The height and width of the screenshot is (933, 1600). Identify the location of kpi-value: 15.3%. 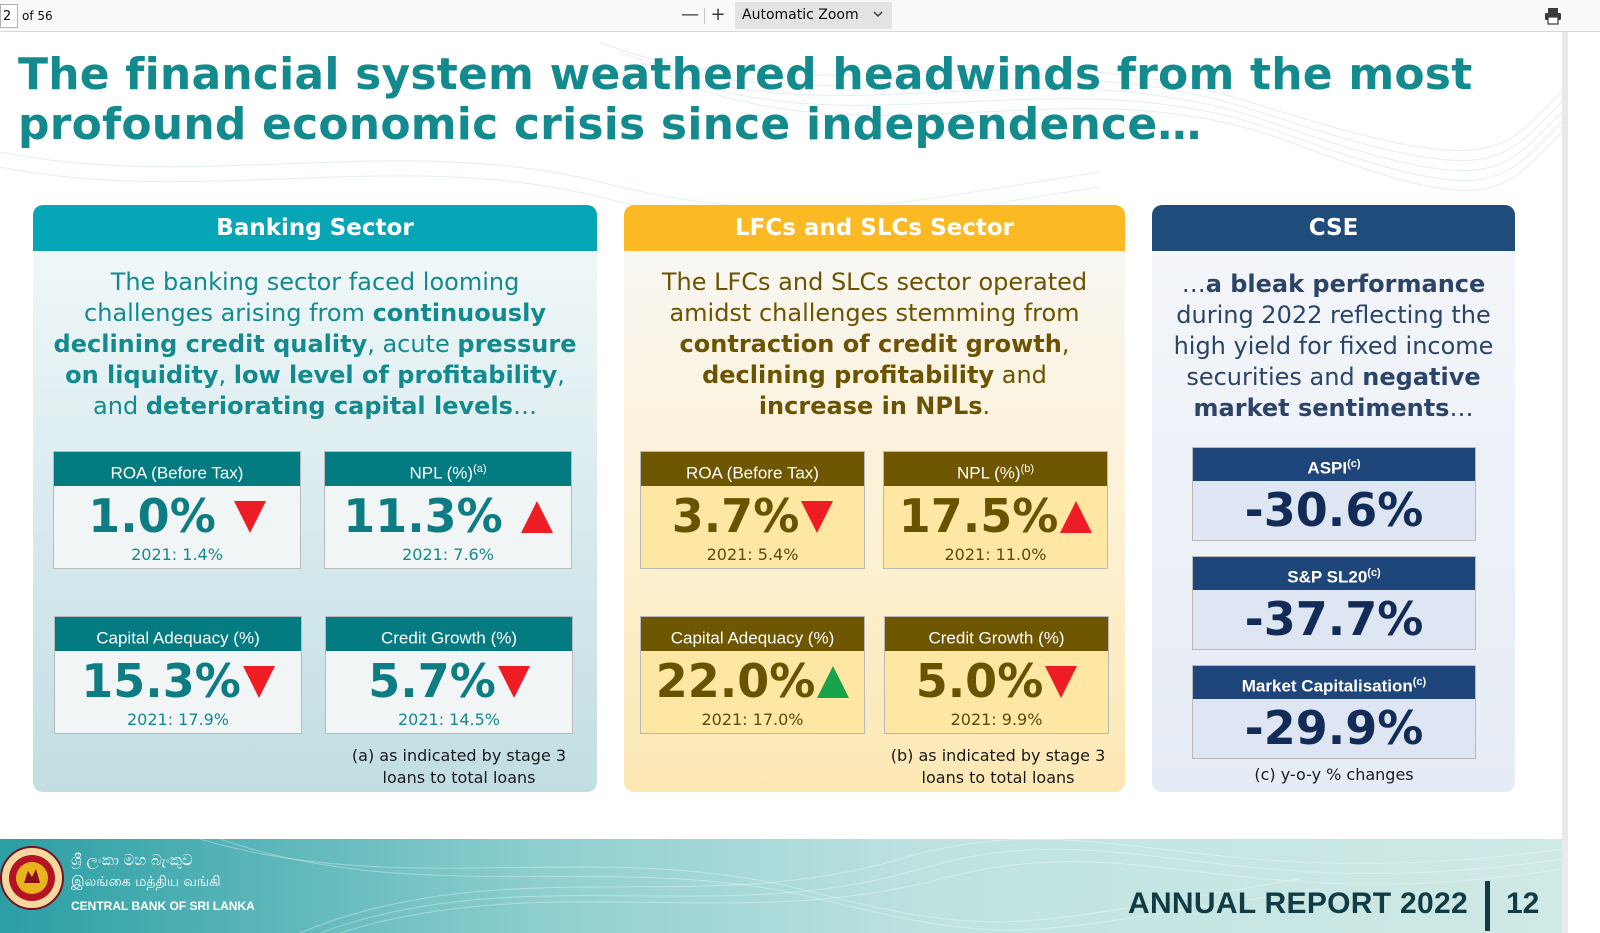
(161, 681).